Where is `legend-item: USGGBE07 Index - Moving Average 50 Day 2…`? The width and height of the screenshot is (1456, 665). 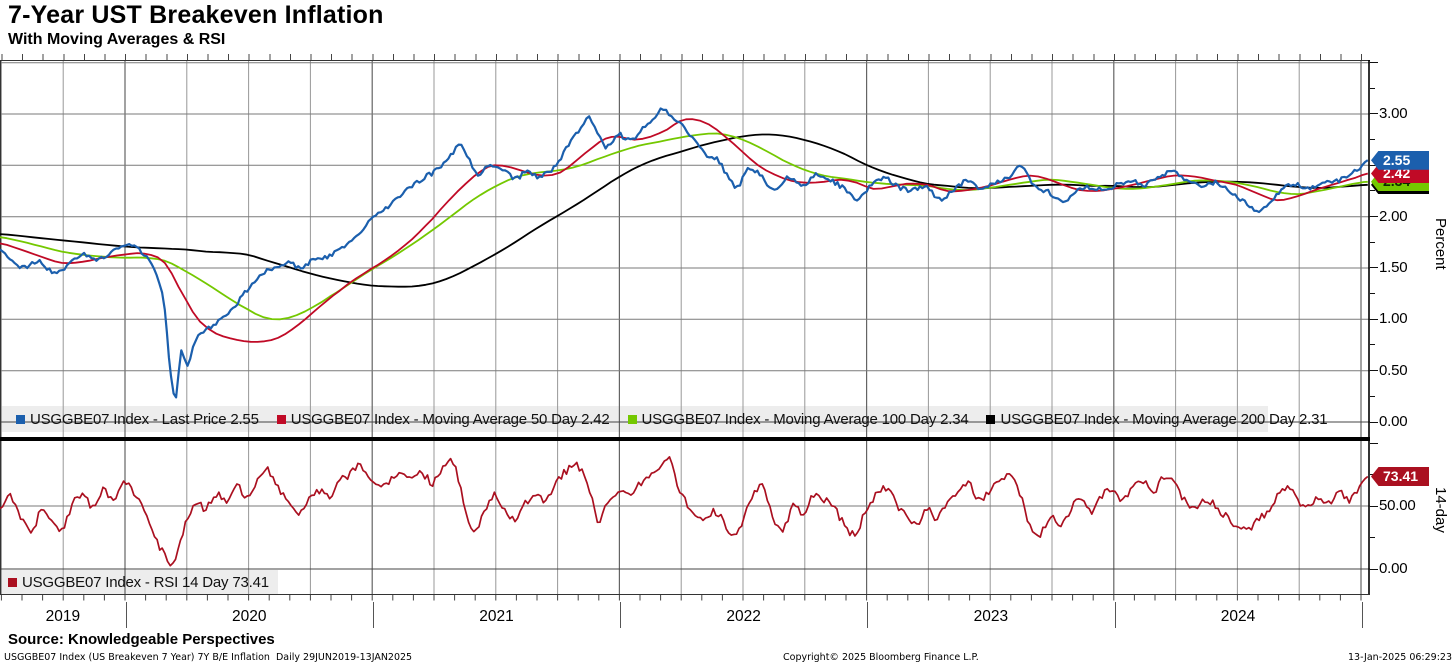
legend-item: USGGBE07 Index - Moving Average 50 Day 2… is located at coordinates (443, 419).